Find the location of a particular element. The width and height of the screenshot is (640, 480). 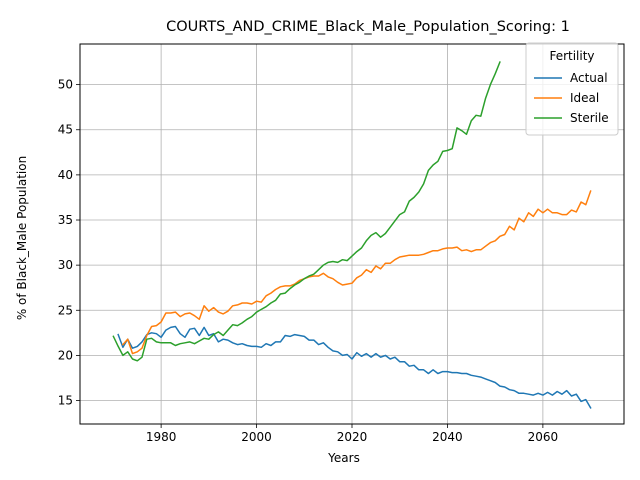

y-tick-label: 15 is located at coordinates (65, 401).